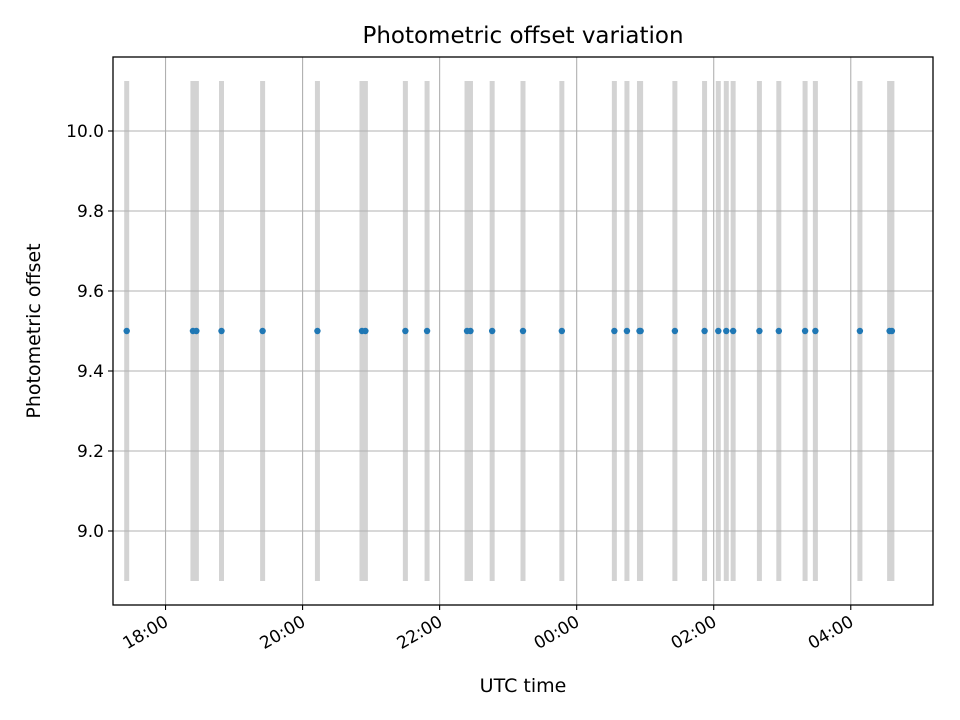 This screenshot has height=720, width=960. Describe the element at coordinates (523, 686) in the screenshot. I see `x-axis-label: UTC time` at that location.